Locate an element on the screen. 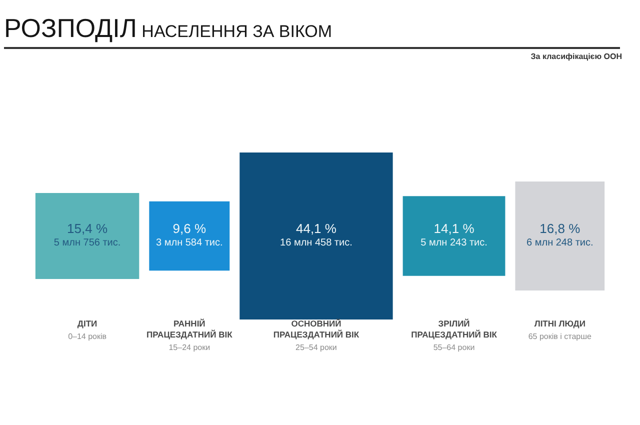  category-label: ОСНОВНИЙ ПРАЦЕЗДАТНИЙ ВІК 25–54 роки is located at coordinates (316, 335).